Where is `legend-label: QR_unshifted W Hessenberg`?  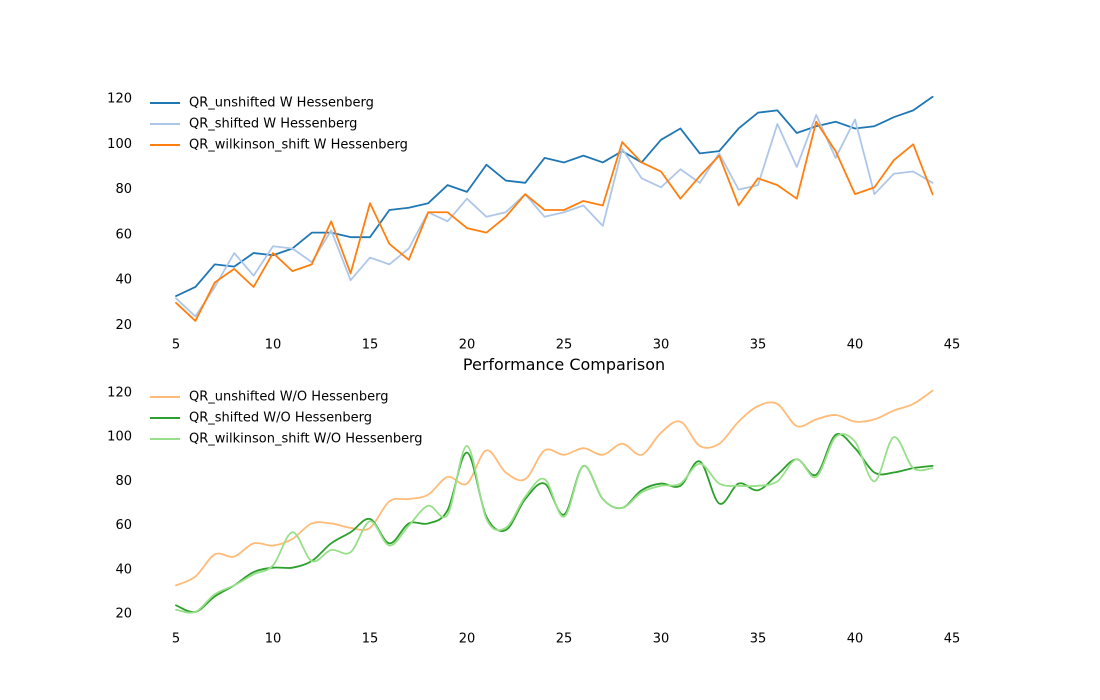 legend-label: QR_unshifted W Hessenberg is located at coordinates (281, 103).